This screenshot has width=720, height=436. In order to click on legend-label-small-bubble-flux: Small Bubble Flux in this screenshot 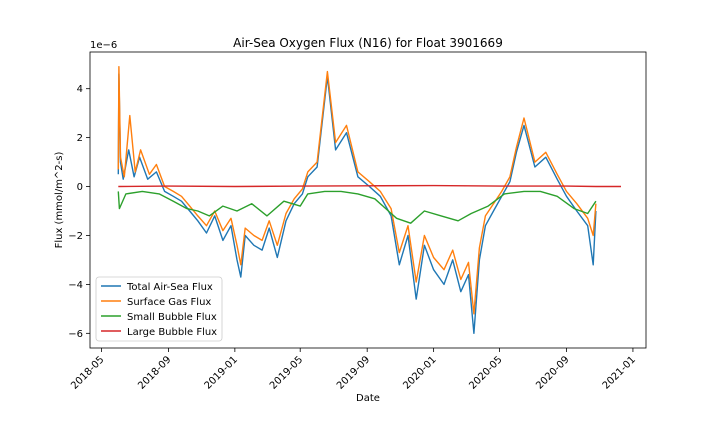, I will do `click(172, 317)`.